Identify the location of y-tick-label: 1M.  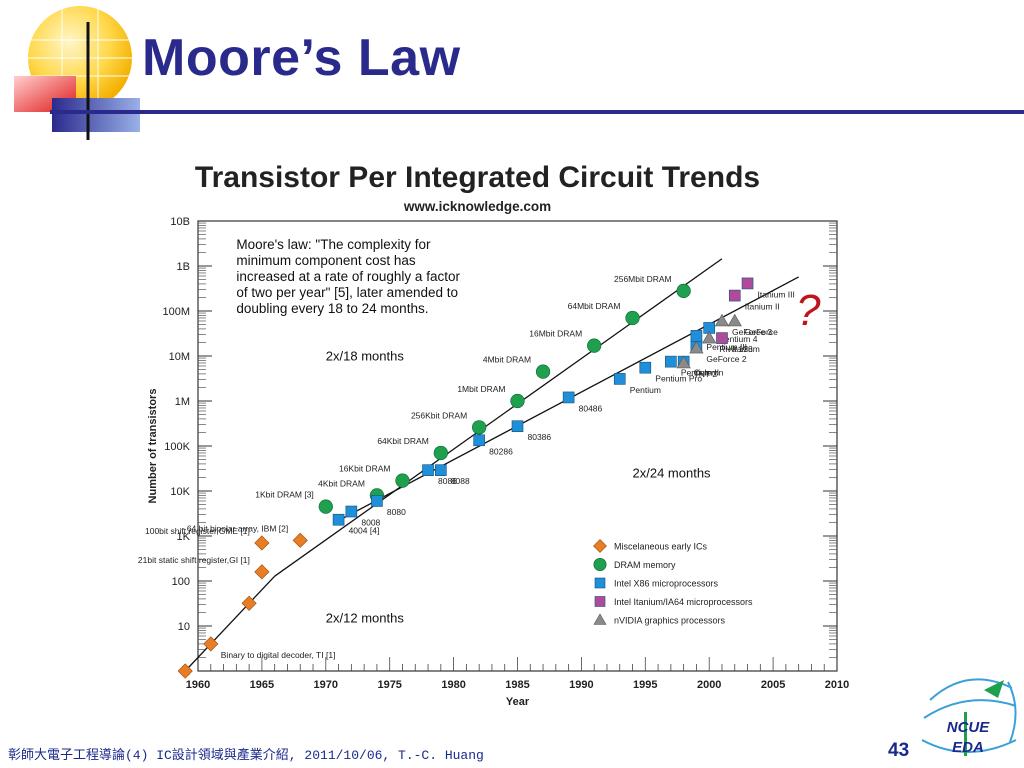
(182, 402).